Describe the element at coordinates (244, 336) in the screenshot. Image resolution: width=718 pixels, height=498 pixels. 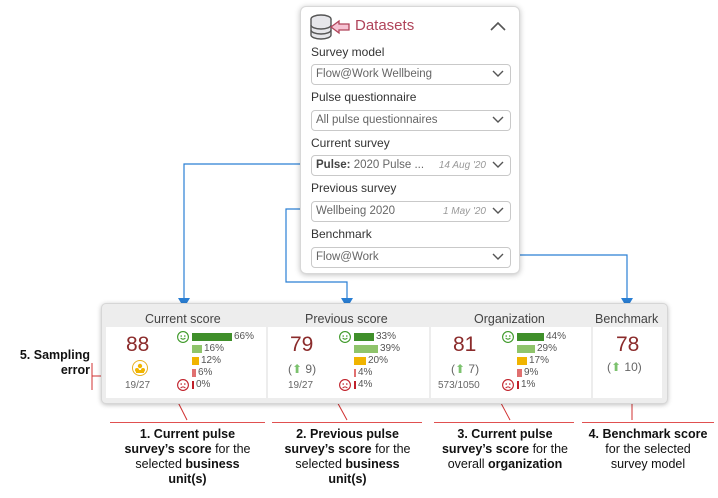
I see `distribution-percent: 66%` at that location.